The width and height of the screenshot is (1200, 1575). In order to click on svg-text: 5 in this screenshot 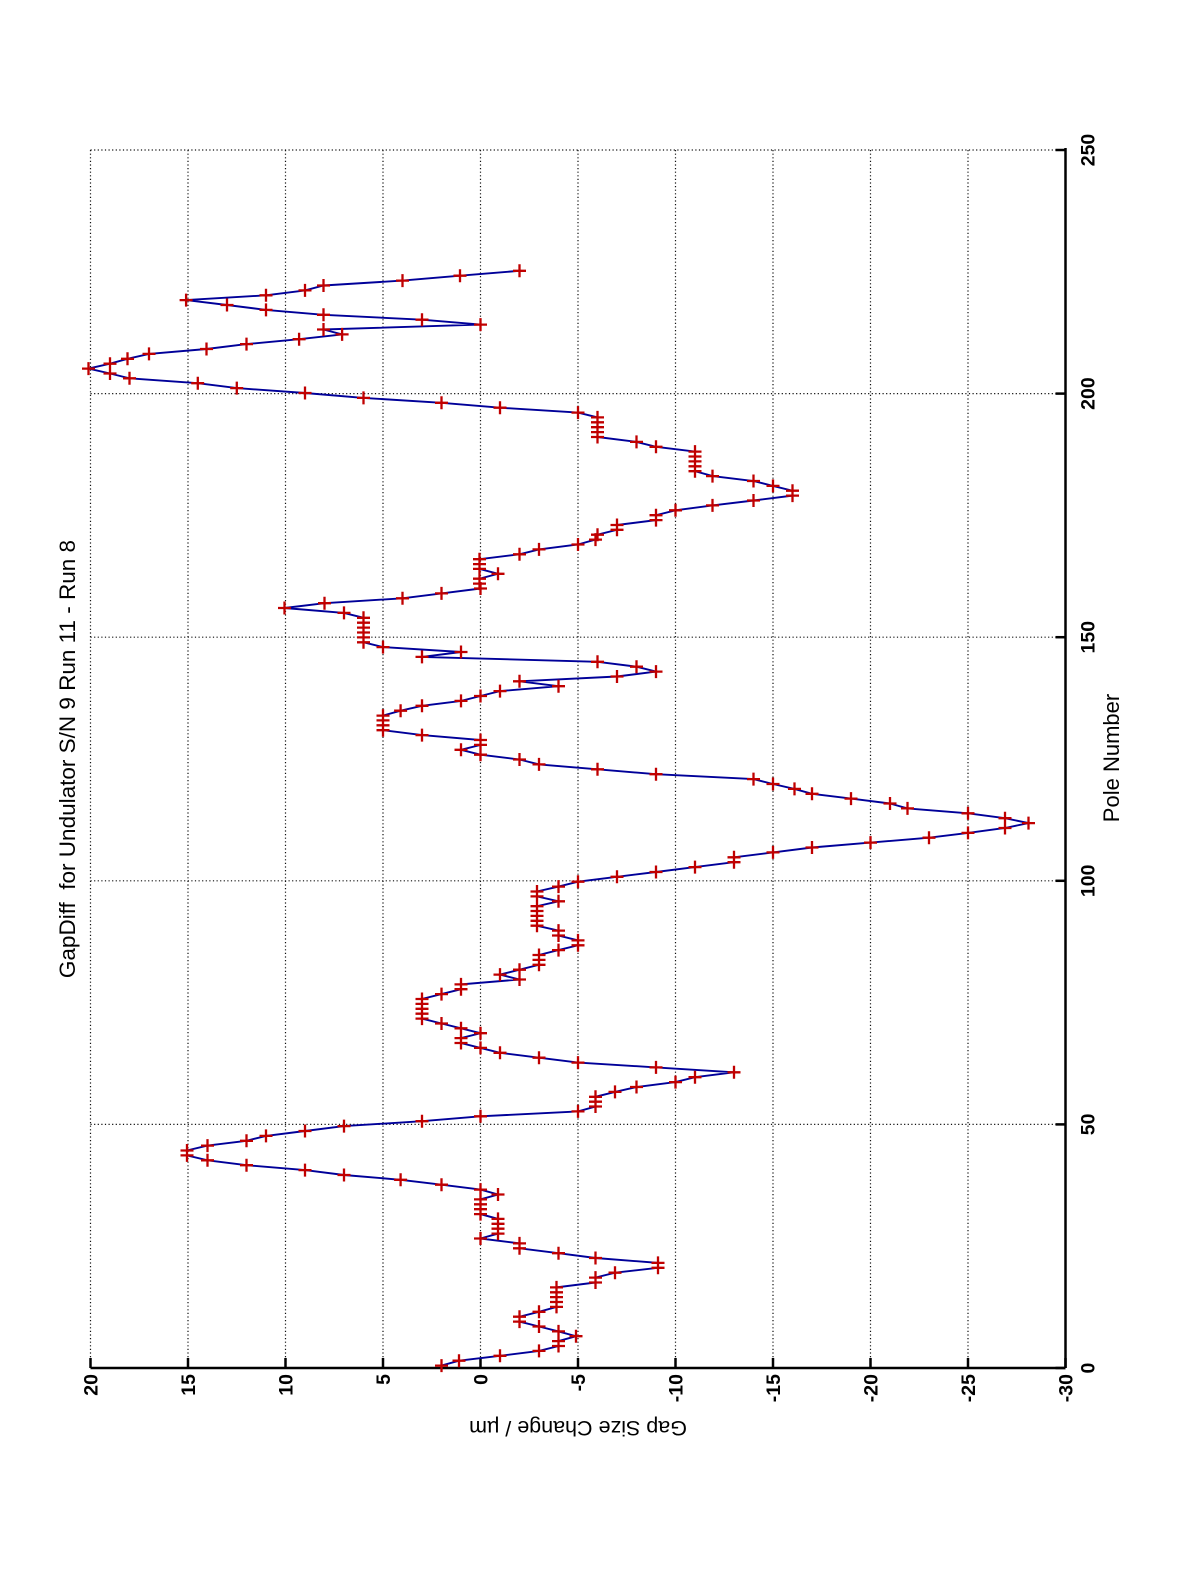, I will do `click(384, 1379)`.